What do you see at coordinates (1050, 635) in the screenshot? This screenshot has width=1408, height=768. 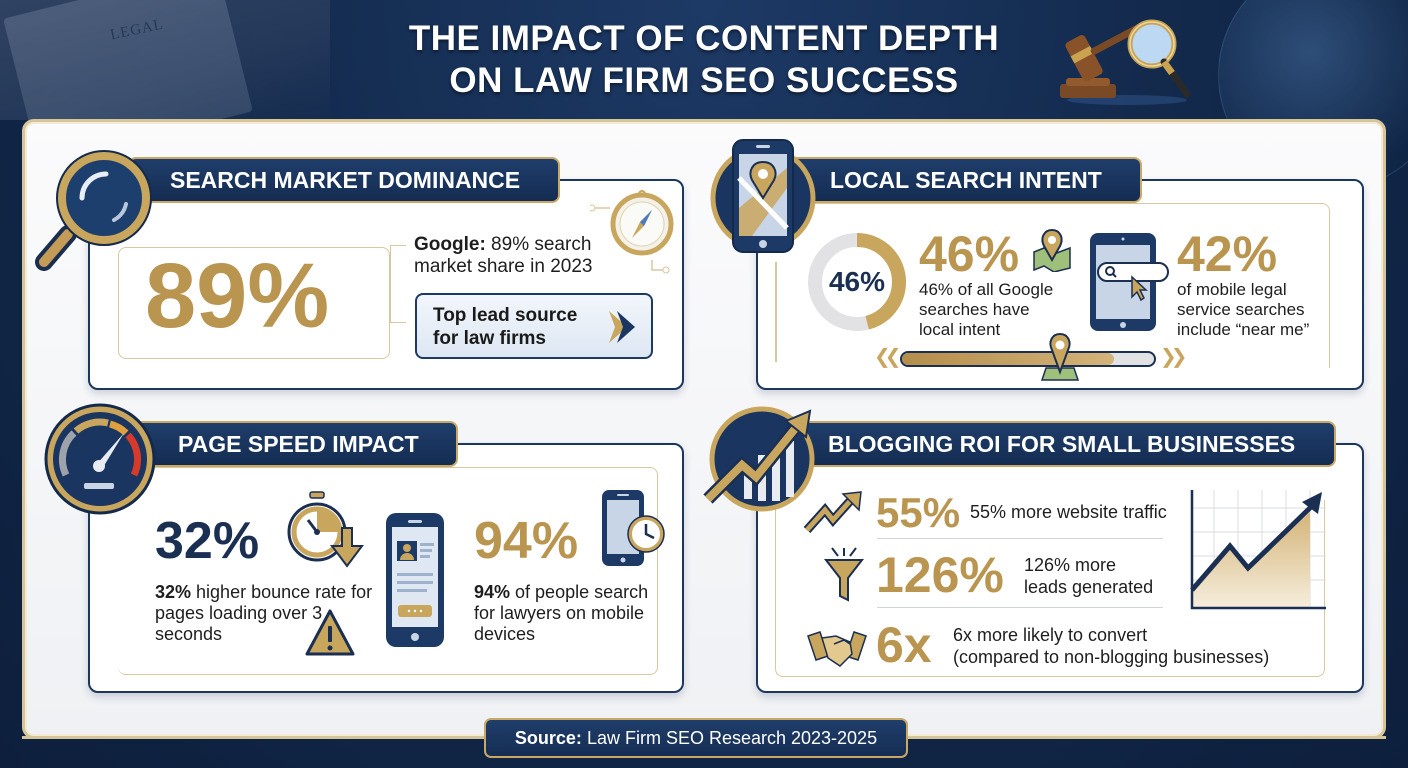 I see `blog-conversion-line1: 6x more likely to convert` at bounding box center [1050, 635].